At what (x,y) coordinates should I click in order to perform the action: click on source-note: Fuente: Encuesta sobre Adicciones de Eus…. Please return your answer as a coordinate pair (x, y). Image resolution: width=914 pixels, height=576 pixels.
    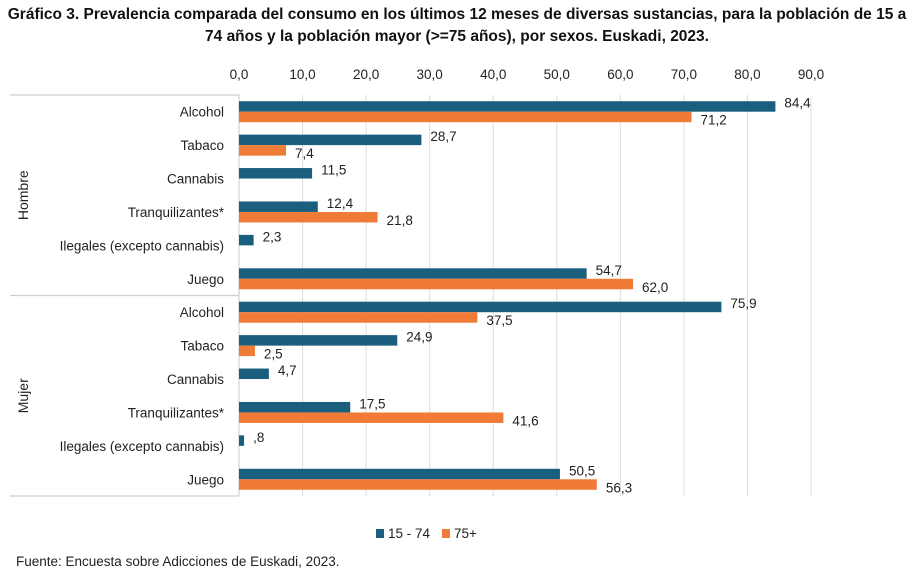
    Looking at the image, I should click on (178, 561).